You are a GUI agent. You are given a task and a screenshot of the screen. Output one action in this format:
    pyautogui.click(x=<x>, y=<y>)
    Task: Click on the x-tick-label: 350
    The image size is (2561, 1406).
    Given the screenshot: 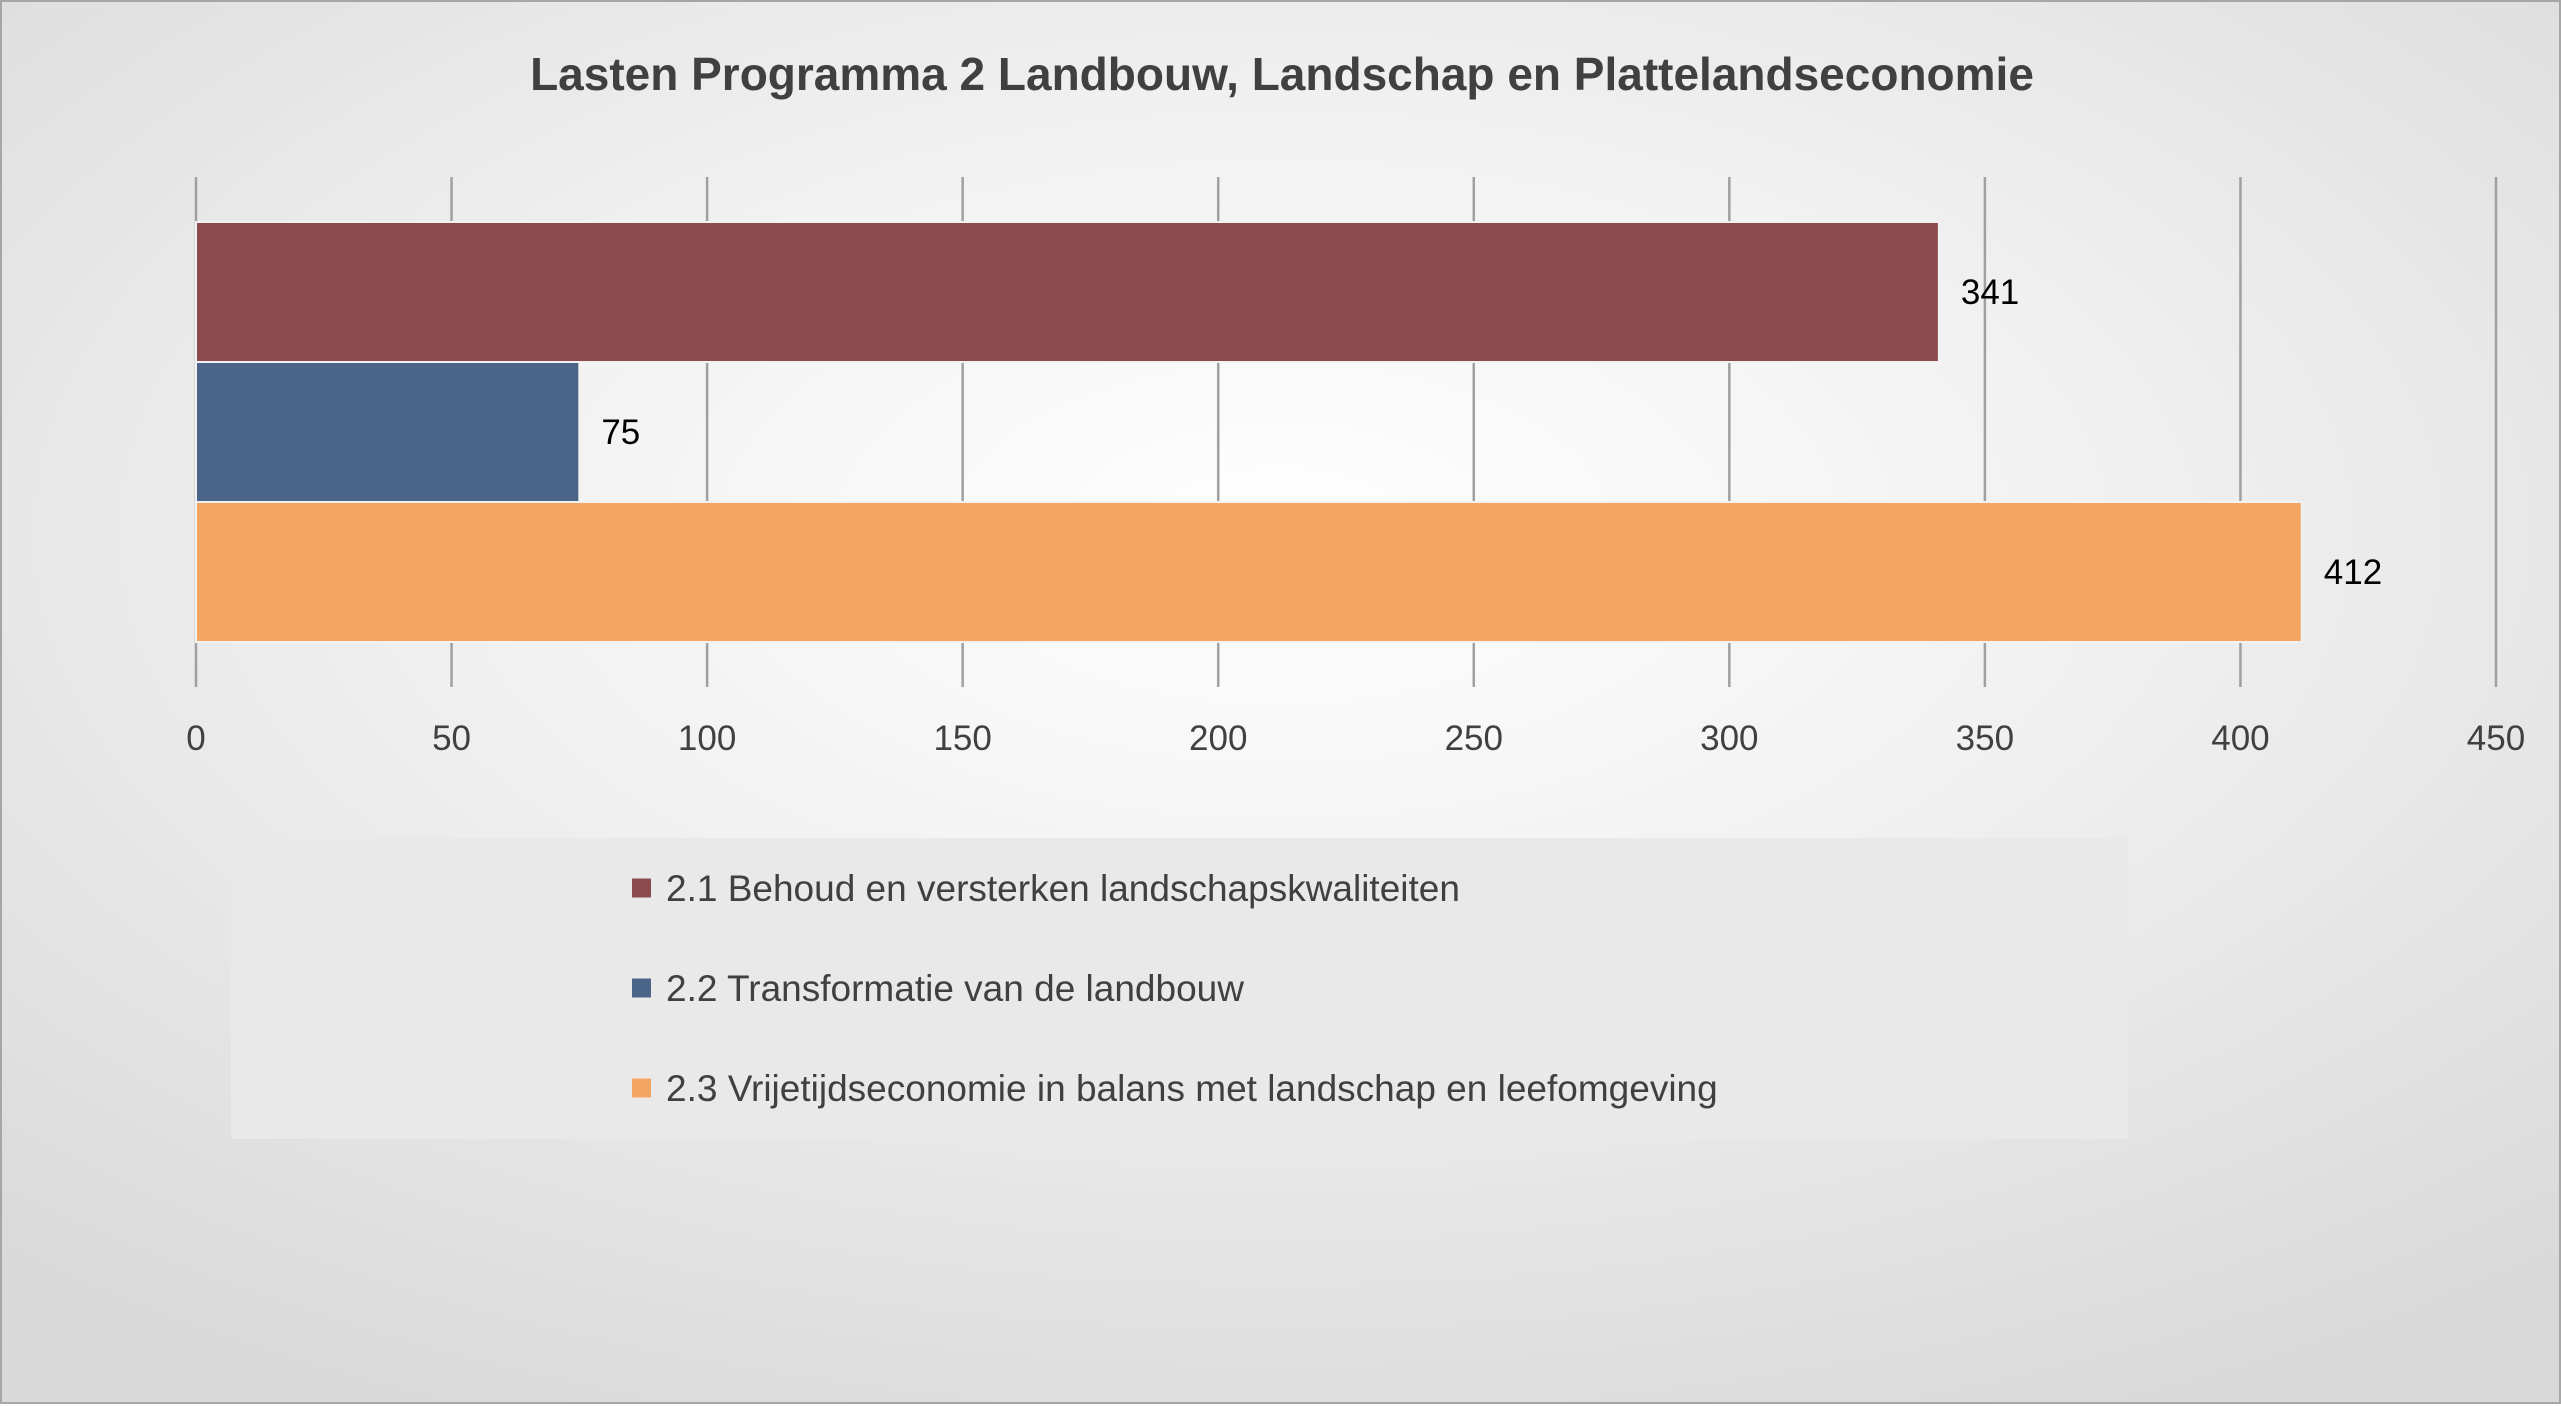 What is the action you would take?
    pyautogui.click(x=1985, y=738)
    